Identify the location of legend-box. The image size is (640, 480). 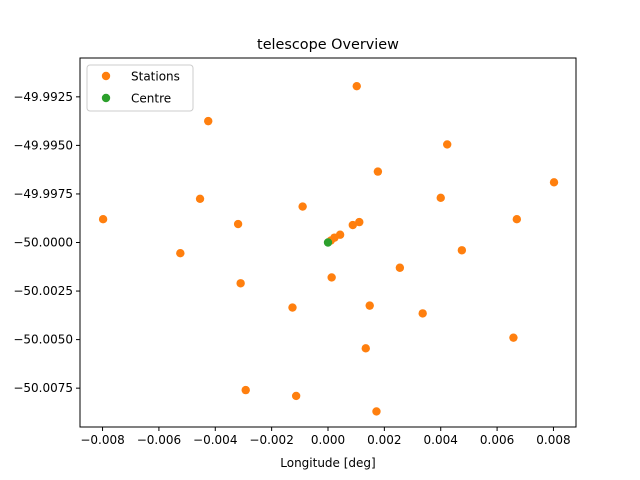
(140, 88).